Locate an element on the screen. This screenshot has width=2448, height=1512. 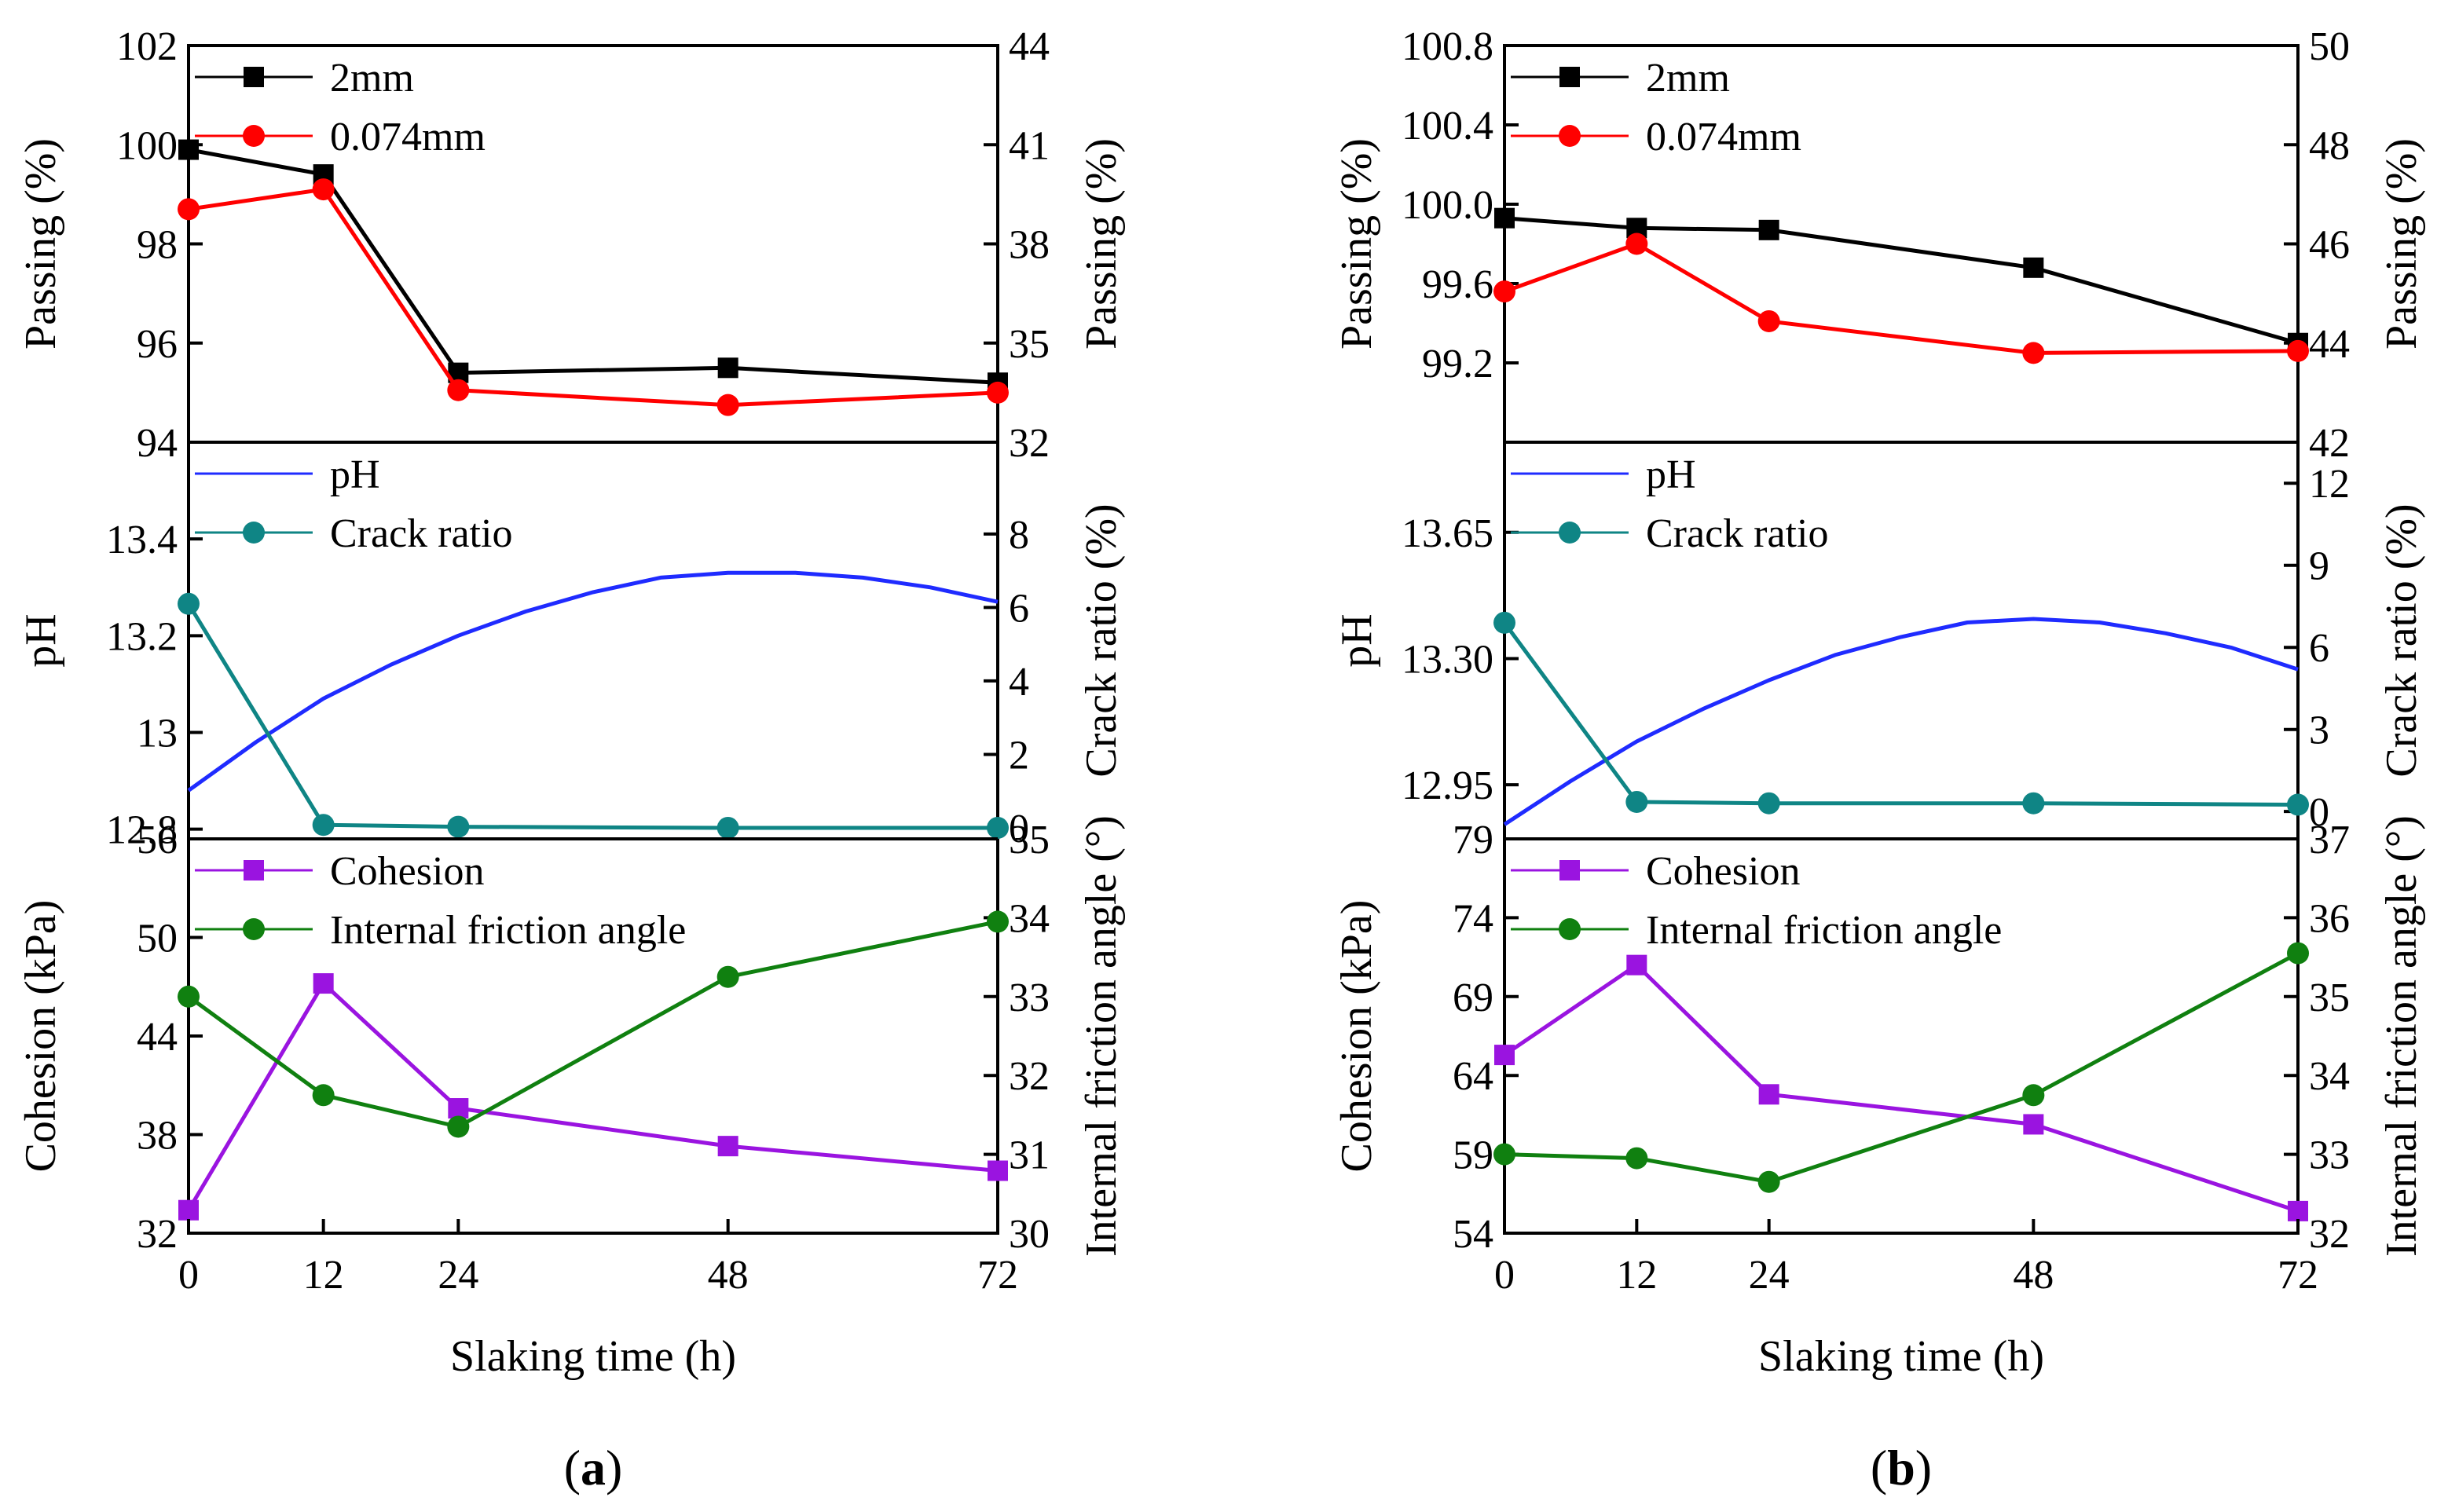
left-tick-label: 13.2 is located at coordinates (142, 636).